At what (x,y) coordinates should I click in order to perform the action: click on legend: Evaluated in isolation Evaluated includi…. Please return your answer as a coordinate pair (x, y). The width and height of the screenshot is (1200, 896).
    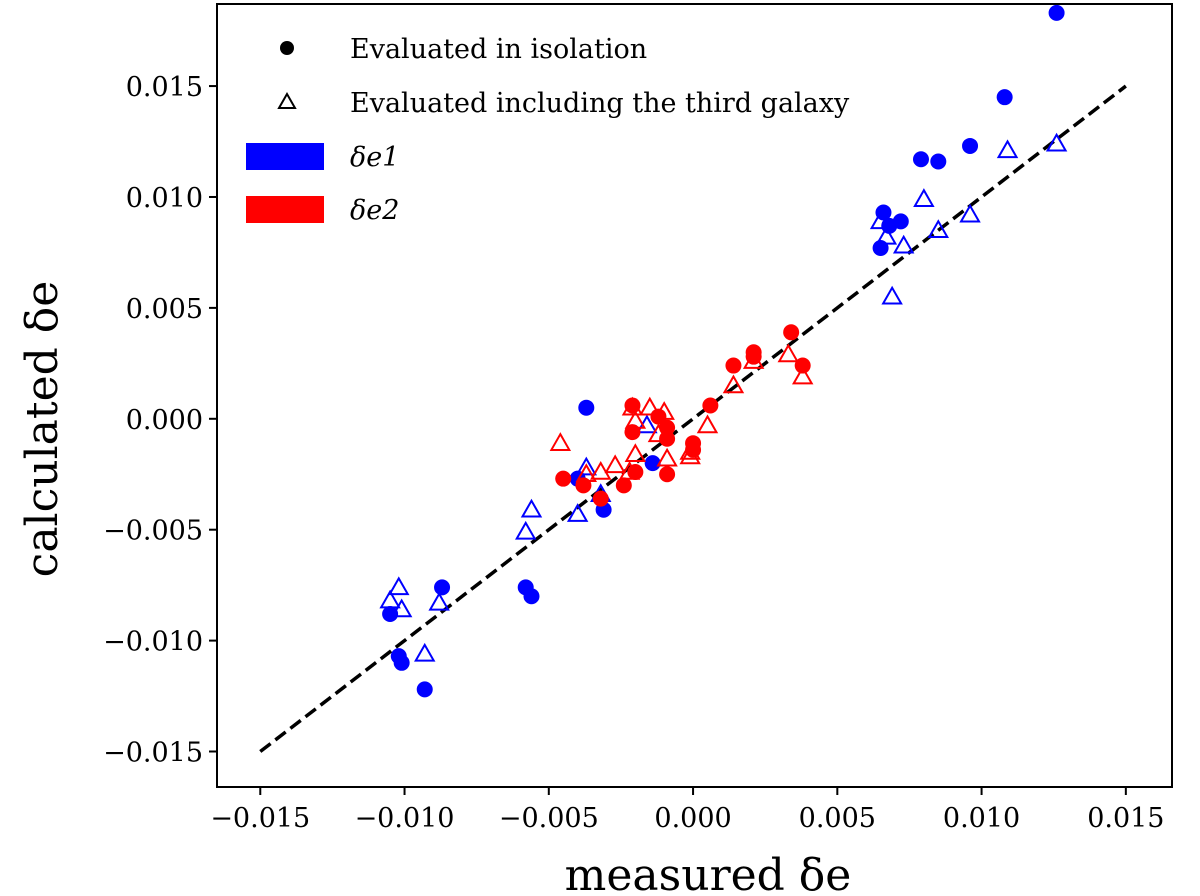
    Looking at the image, I should click on (548, 130).